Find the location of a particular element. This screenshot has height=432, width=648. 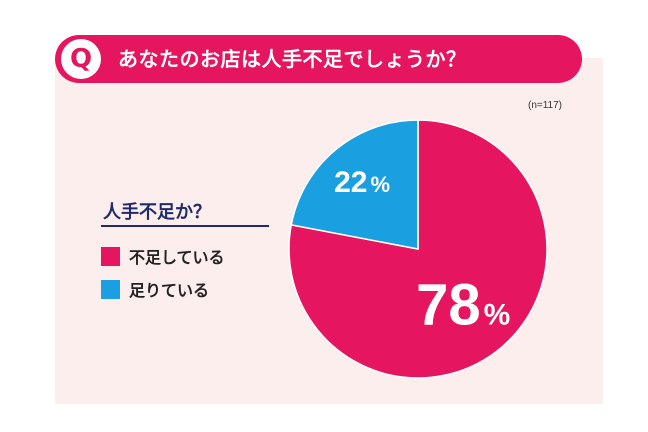

pie-slice-sufficient is located at coordinates (354, 184).